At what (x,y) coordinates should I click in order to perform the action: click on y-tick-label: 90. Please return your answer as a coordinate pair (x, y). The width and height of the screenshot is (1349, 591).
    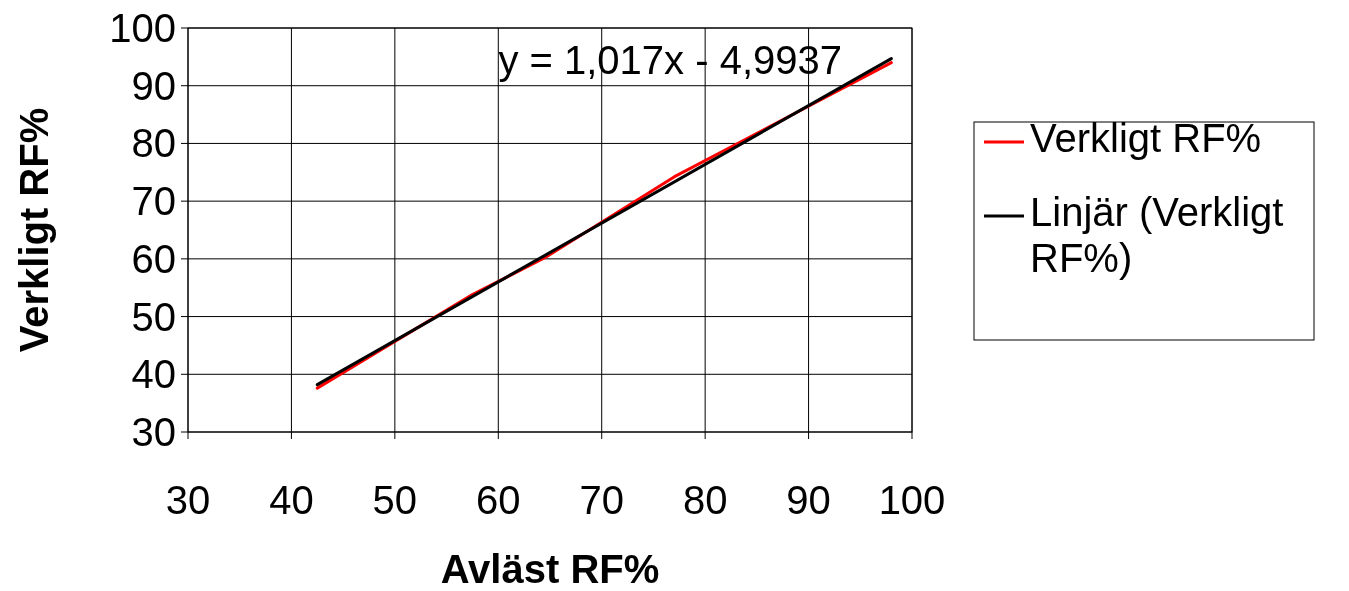
    Looking at the image, I should click on (153, 85).